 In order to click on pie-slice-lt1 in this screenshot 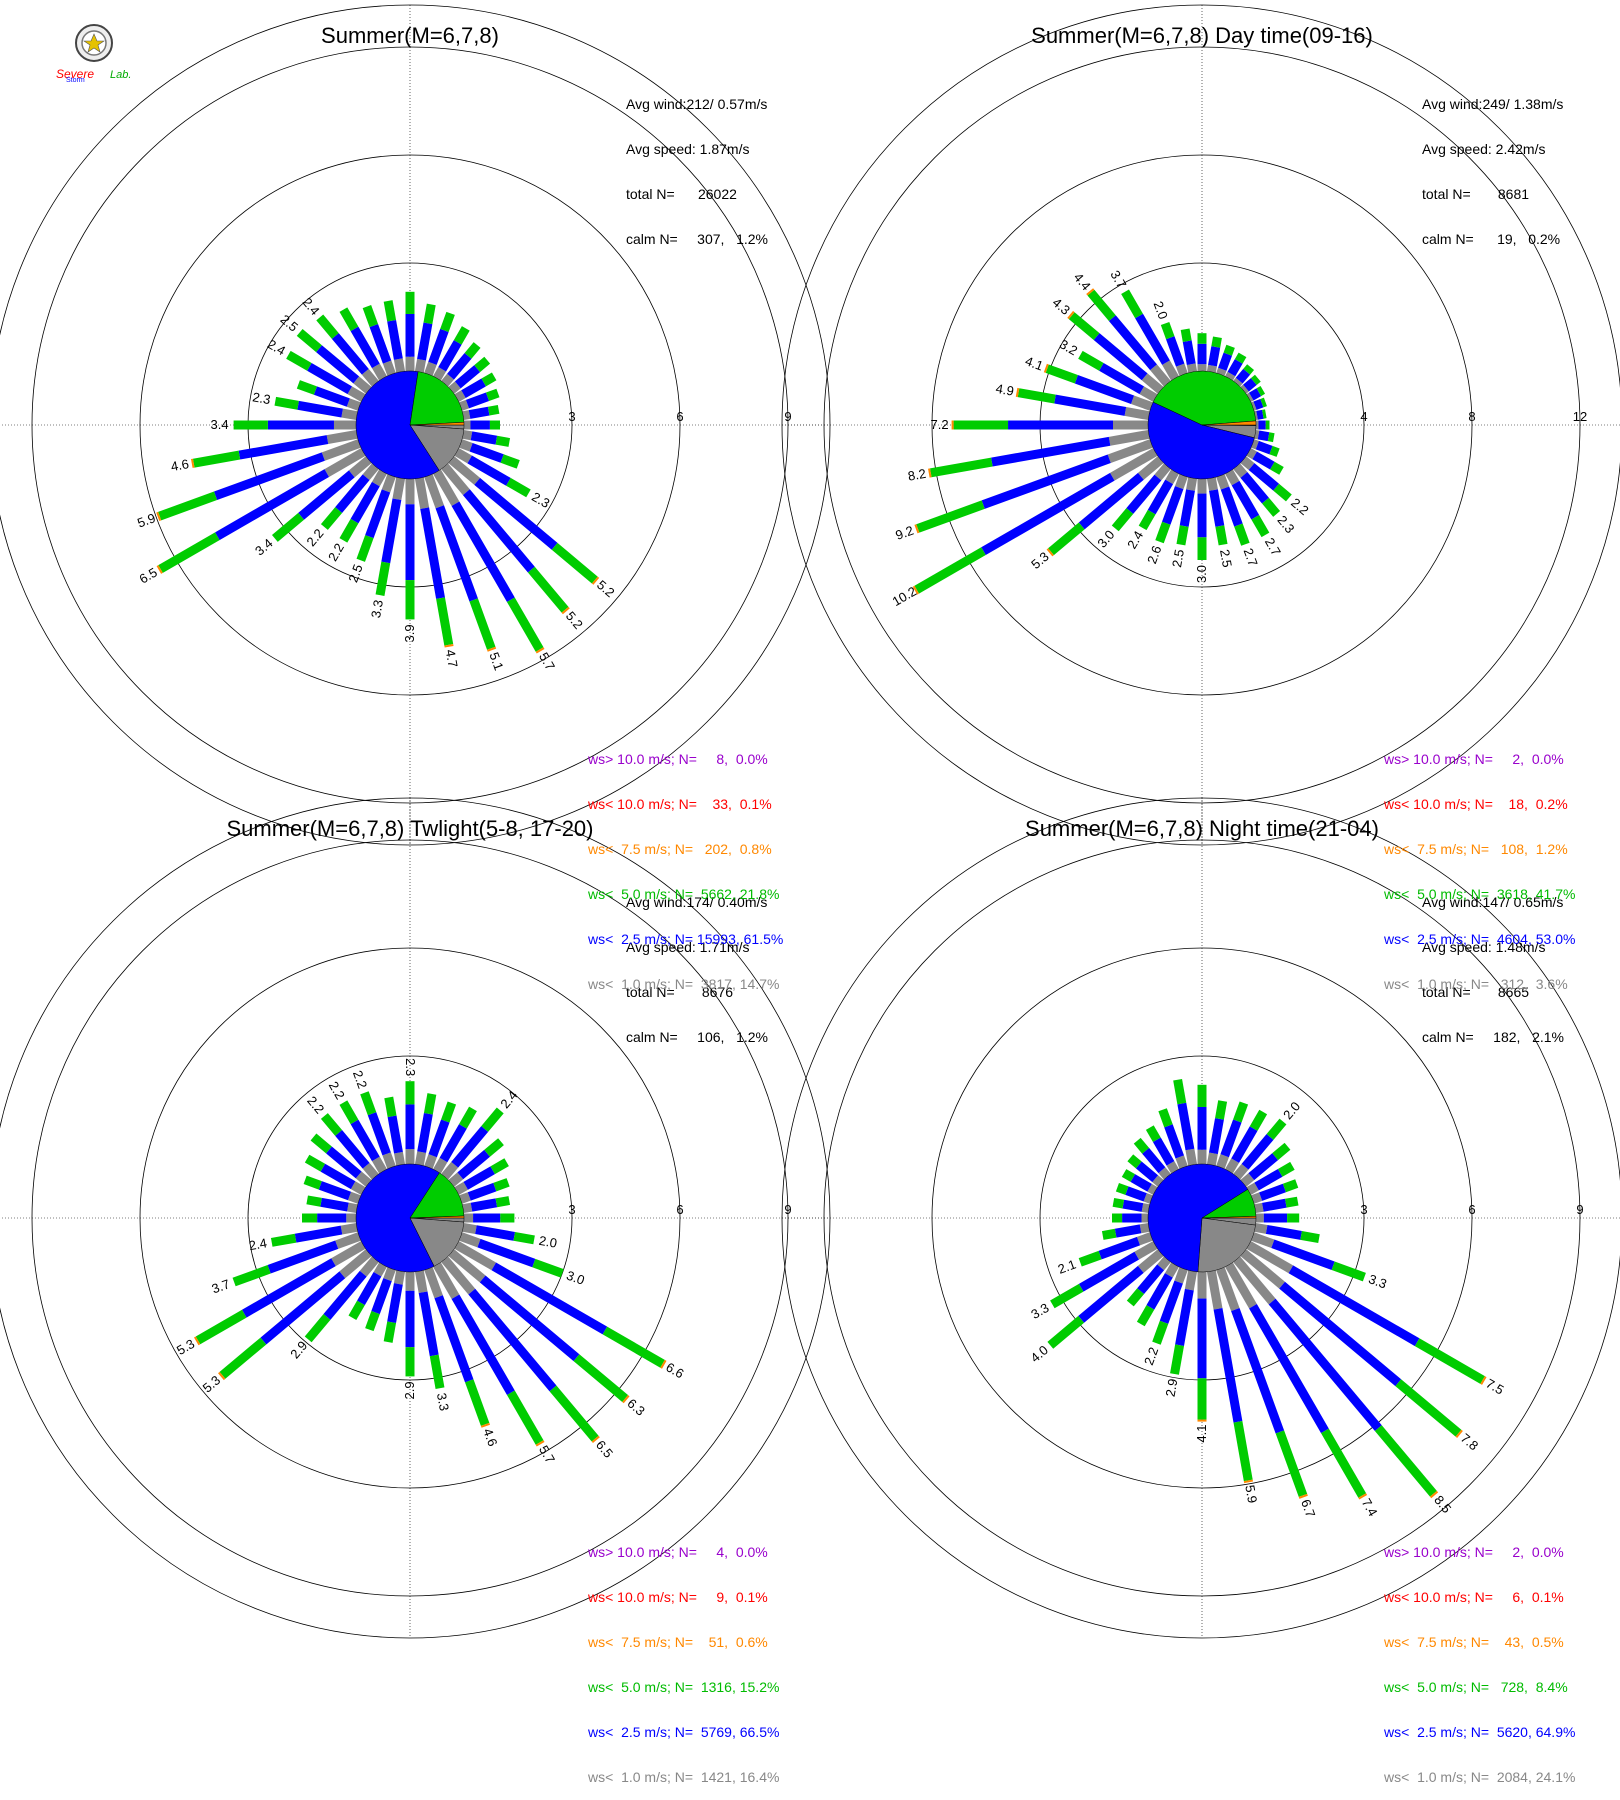, I will do `click(1226, 1245)`.